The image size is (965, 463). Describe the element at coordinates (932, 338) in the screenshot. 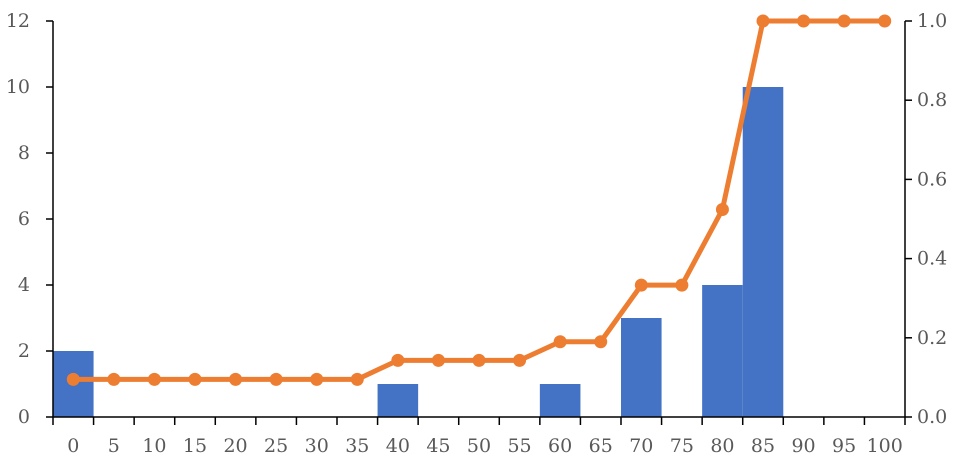

I see `right-tick-label: 0.2` at that location.